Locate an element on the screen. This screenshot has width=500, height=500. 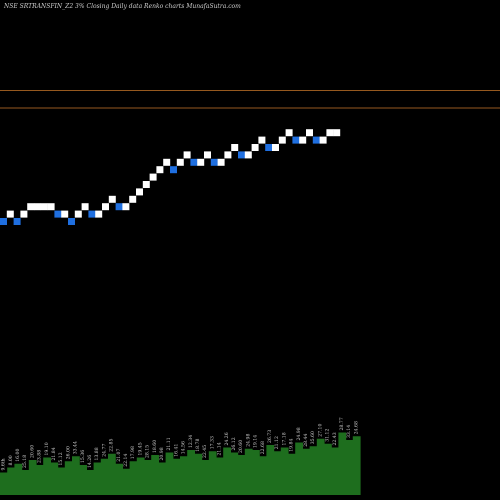
volume-label: 16.41 is located at coordinates (176, 450).